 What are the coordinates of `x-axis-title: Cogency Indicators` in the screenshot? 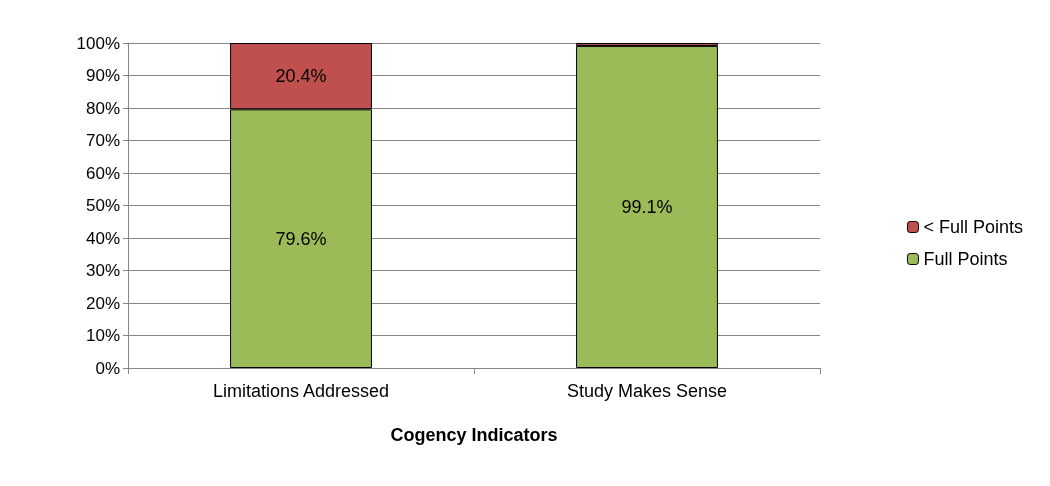 It's located at (474, 435).